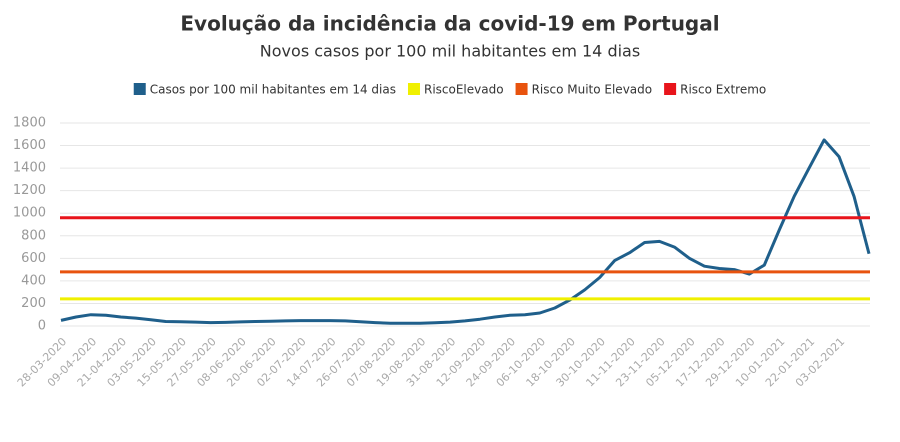 The height and width of the screenshot is (442, 900). I want to click on legend-label: Casos por 100 mil habitantes em 14 dias, so click(273, 90).